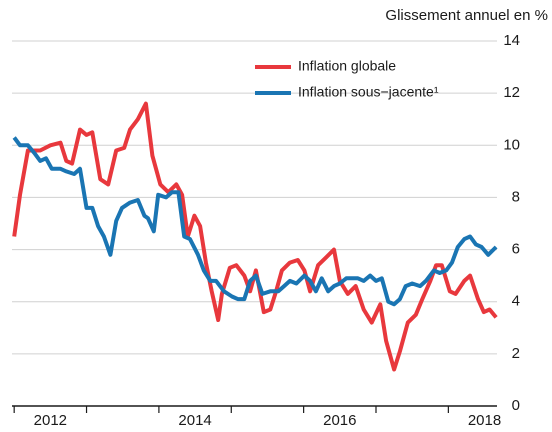  What do you see at coordinates (466, 15) in the screenshot?
I see `y-axis-label: Glissement annuel en %` at bounding box center [466, 15].